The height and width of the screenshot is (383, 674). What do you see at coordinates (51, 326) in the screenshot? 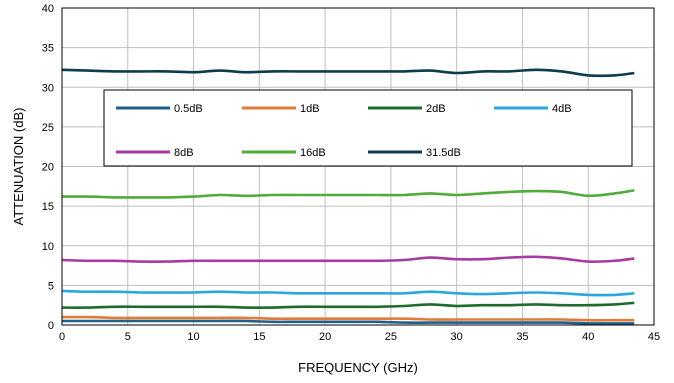
I see `y-tick-label: 0` at bounding box center [51, 326].